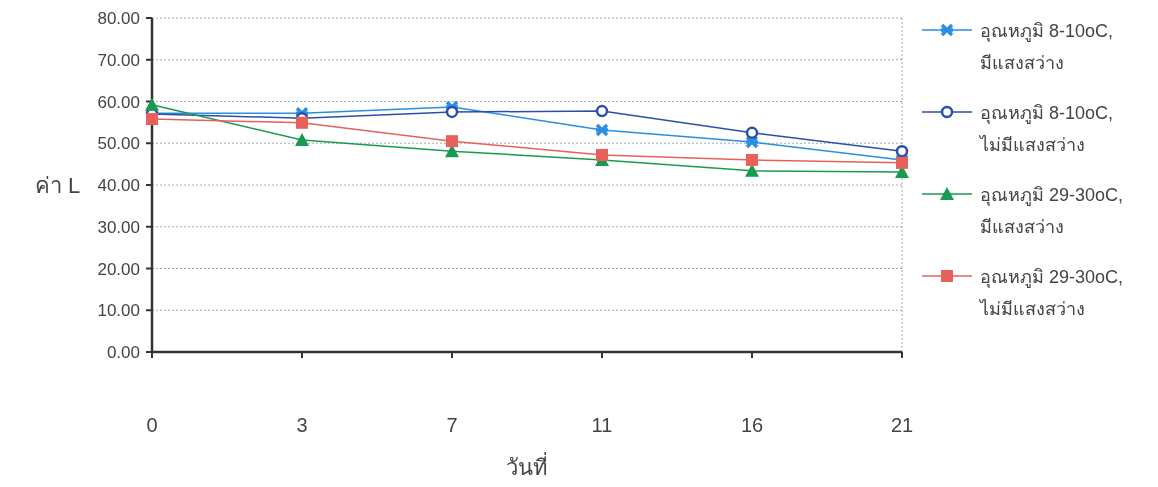 The image size is (1158, 487). What do you see at coordinates (452, 425) in the screenshot?
I see `x-tick-label: 7` at bounding box center [452, 425].